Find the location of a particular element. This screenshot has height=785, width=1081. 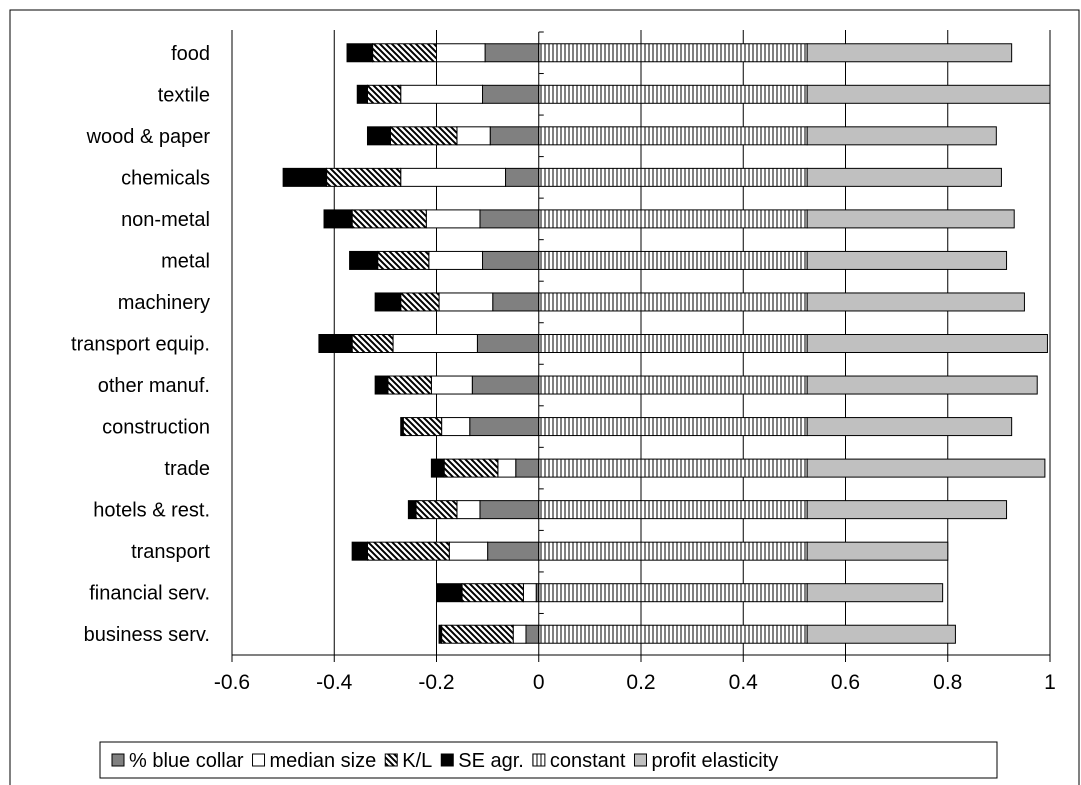

bar-se-agr-wood-paper is located at coordinates (378, 136).